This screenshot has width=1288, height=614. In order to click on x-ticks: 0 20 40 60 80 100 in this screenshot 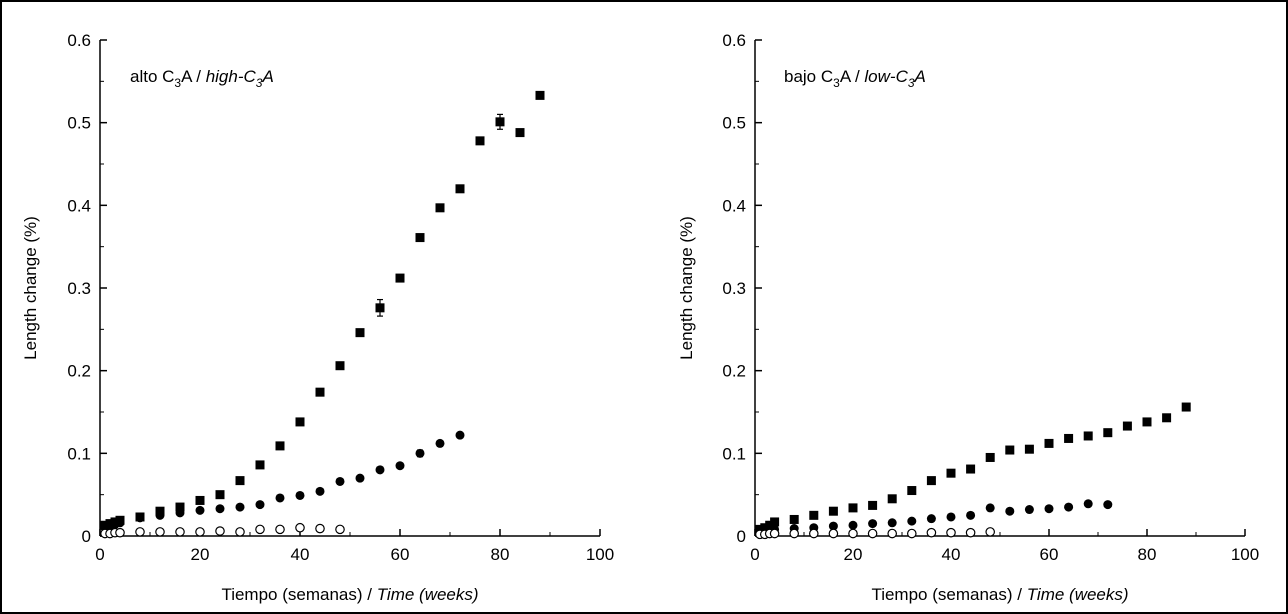, I will do `click(1004, 546)`.